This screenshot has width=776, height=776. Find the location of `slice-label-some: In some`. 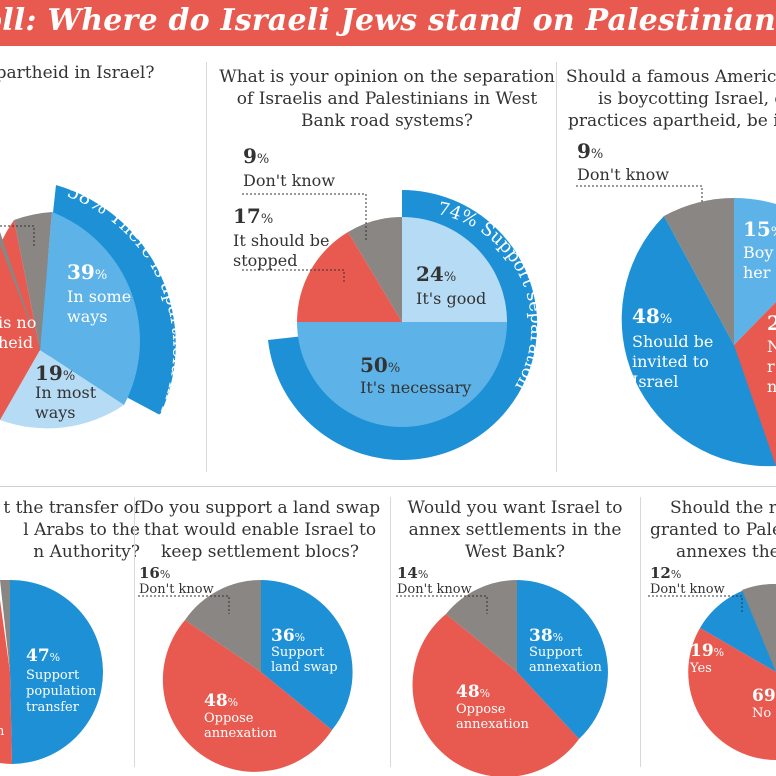

slice-label-some: In some is located at coordinates (99, 296).